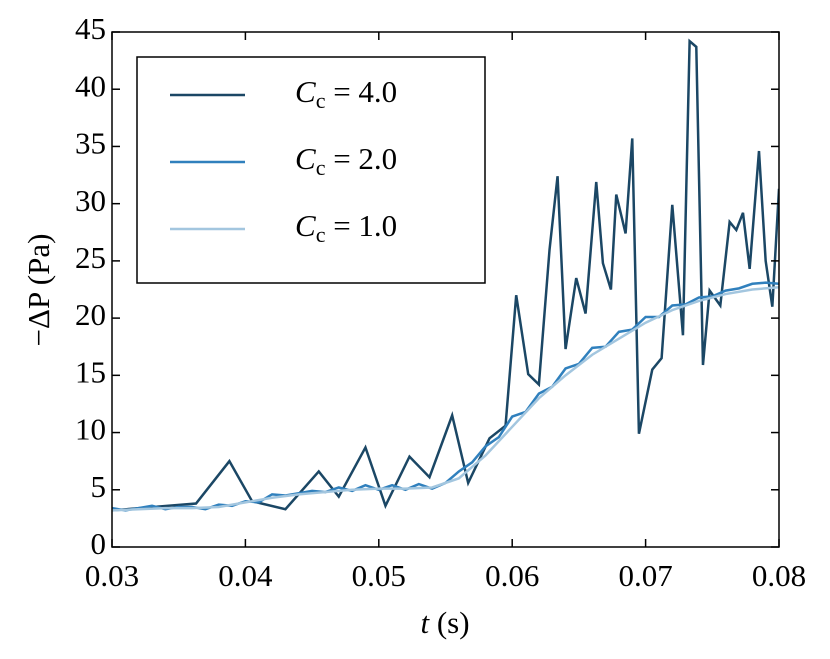 This screenshot has width=830, height=659. I want to click on legend-label: Cc = 4.0, so click(346, 93).